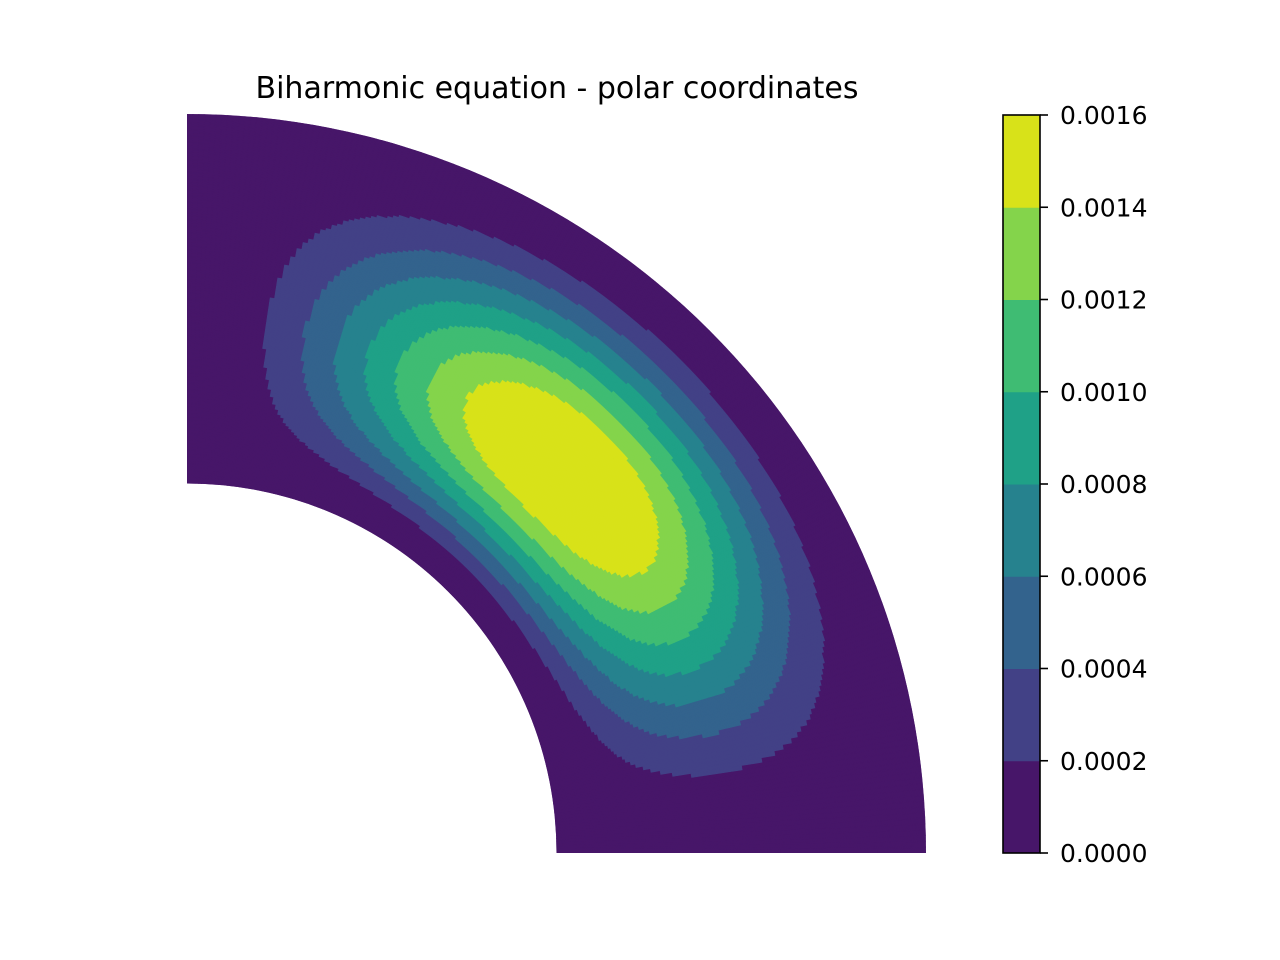 The height and width of the screenshot is (960, 1280). I want to click on colorbar-tick-label: 0.0000, so click(1103, 853).